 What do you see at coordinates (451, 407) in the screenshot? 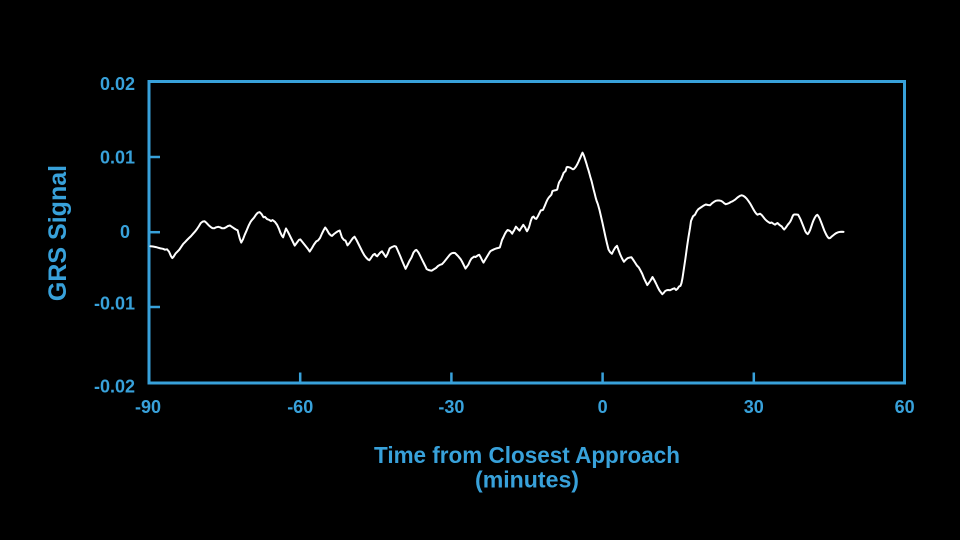
I see `svg-text: -30` at bounding box center [451, 407].